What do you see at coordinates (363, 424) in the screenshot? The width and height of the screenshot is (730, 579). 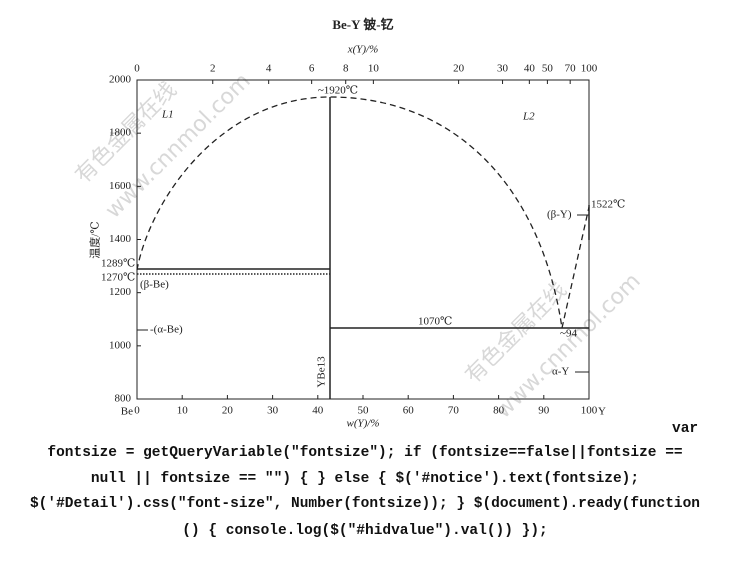 I see `bottom-axis-label: w(Y)/%` at bounding box center [363, 424].